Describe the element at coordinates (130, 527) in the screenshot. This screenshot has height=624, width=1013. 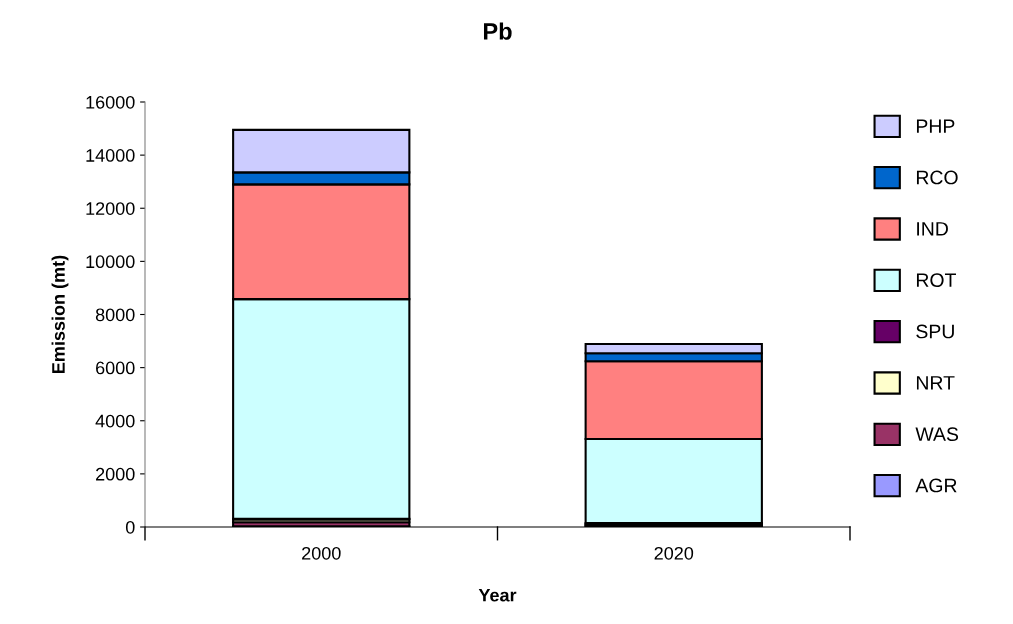
I see `y-tick-label: 0` at that location.